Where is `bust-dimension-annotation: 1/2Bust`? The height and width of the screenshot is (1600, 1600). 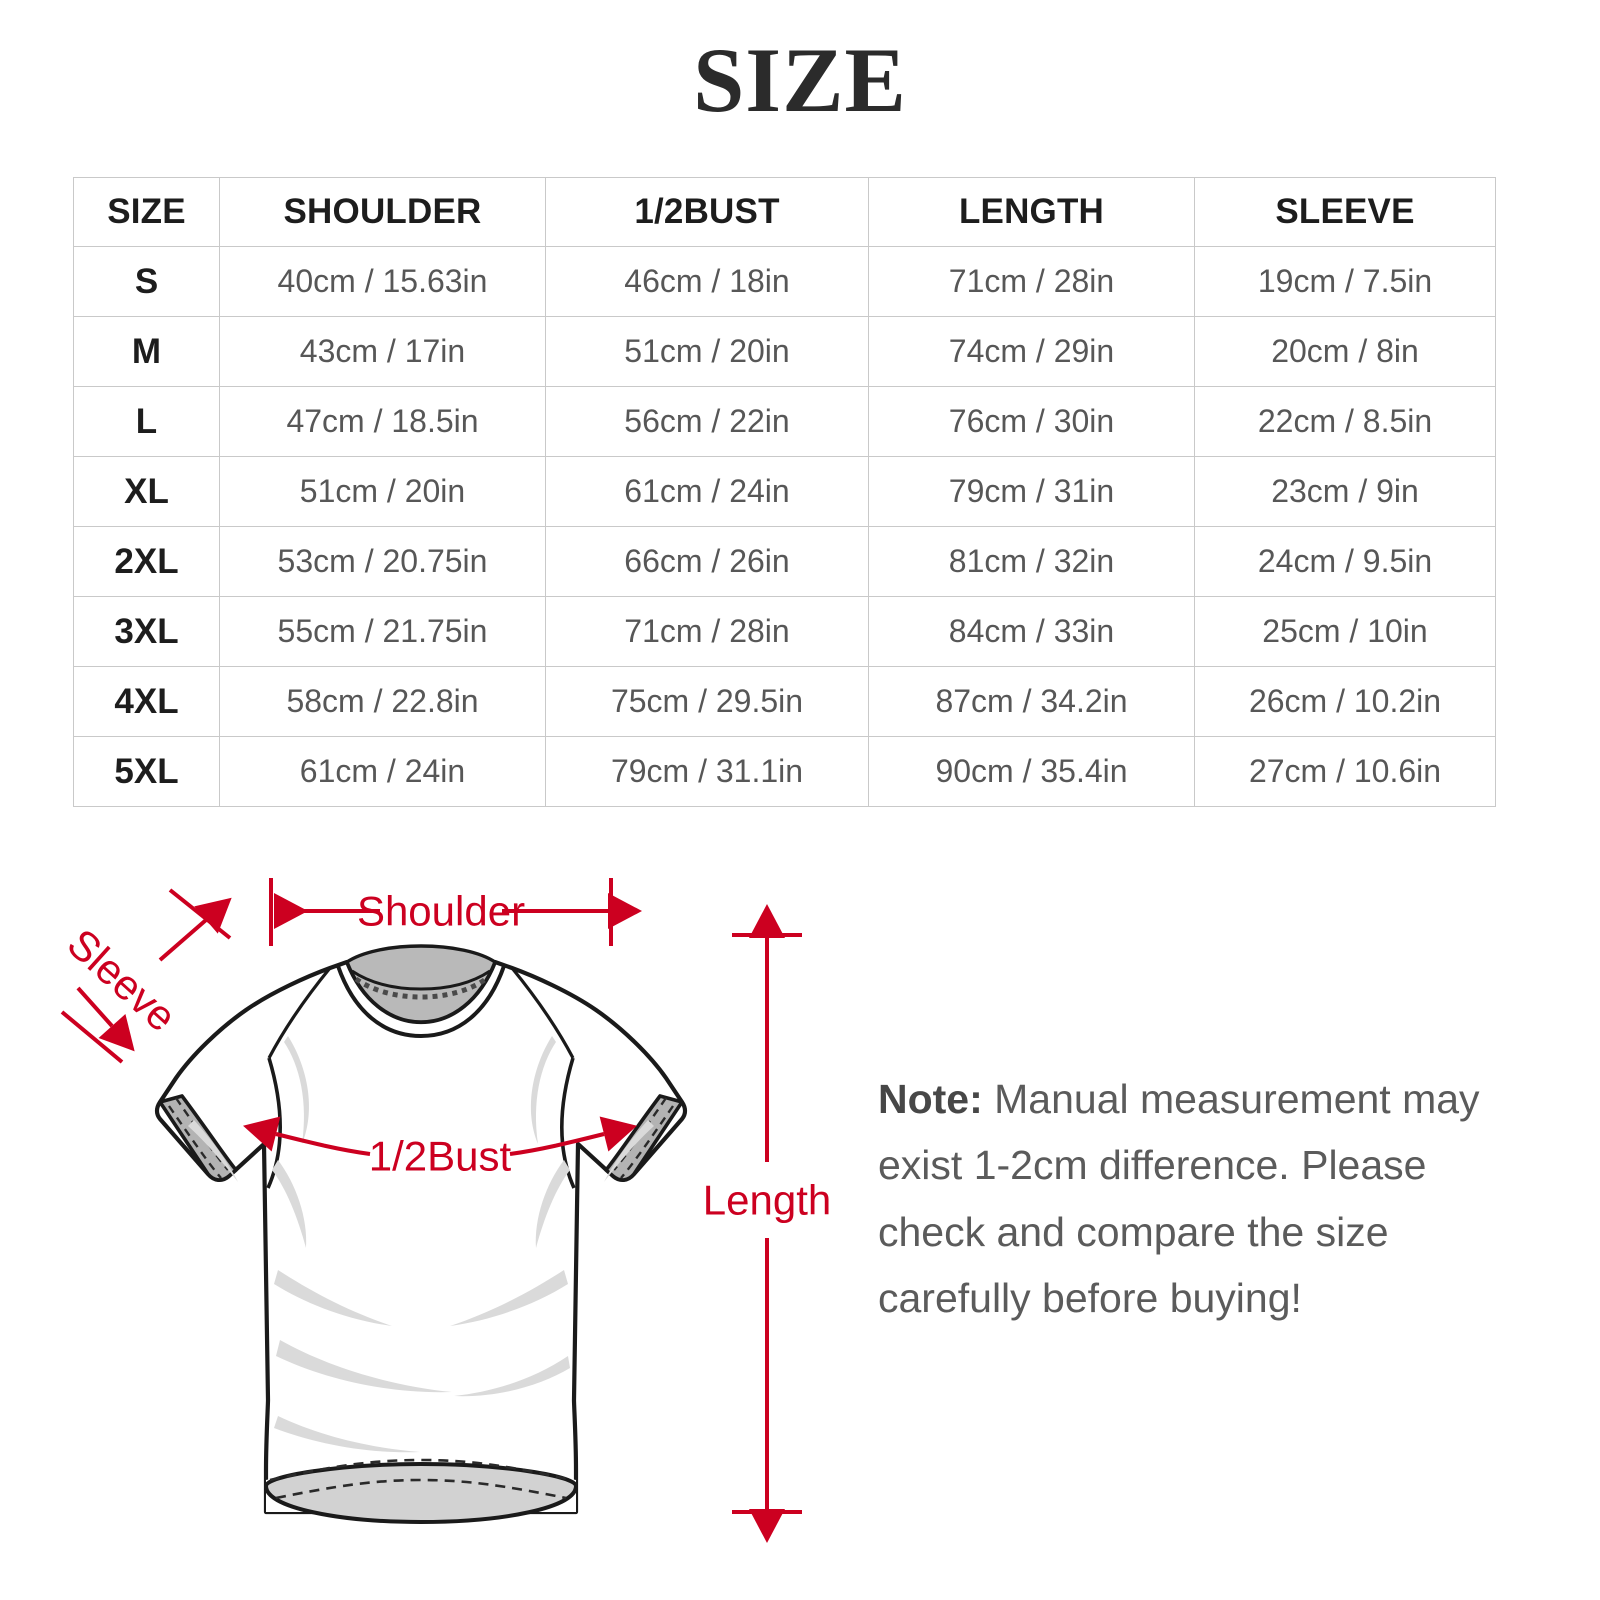 bust-dimension-annotation: 1/2Bust is located at coordinates (440, 1148).